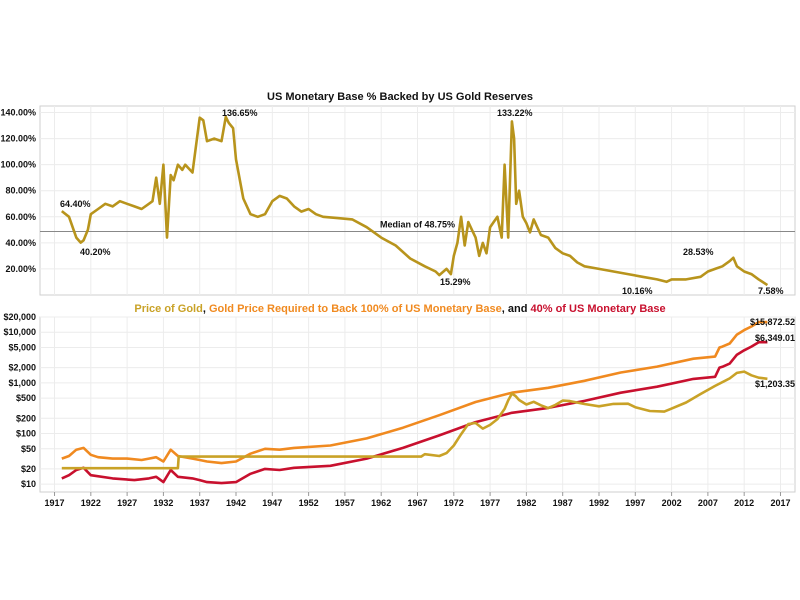 The width and height of the screenshot is (800, 600). What do you see at coordinates (454, 503) in the screenshot?
I see `x-tick-label: 1972` at bounding box center [454, 503].